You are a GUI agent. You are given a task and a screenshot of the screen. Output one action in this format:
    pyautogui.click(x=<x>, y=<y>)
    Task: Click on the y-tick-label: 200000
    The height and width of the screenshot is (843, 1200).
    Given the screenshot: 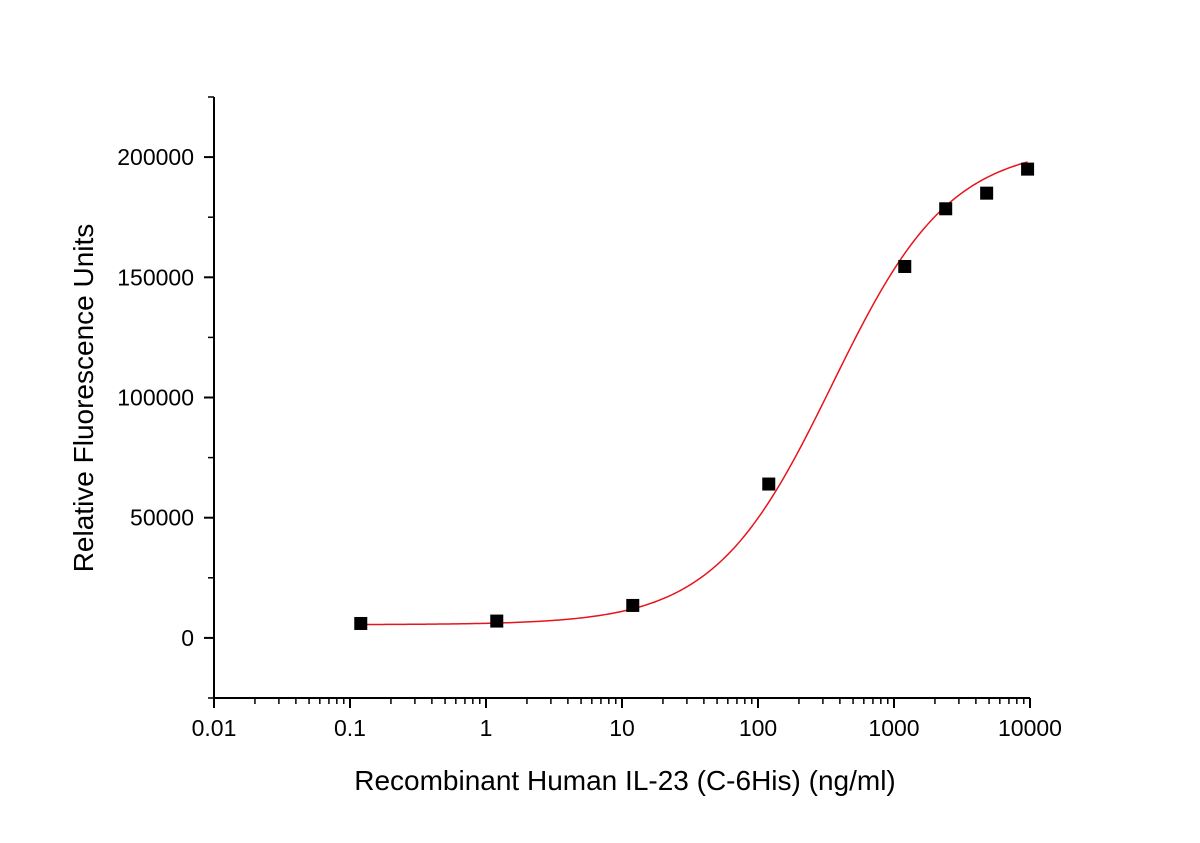 What is the action you would take?
    pyautogui.click(x=155, y=157)
    